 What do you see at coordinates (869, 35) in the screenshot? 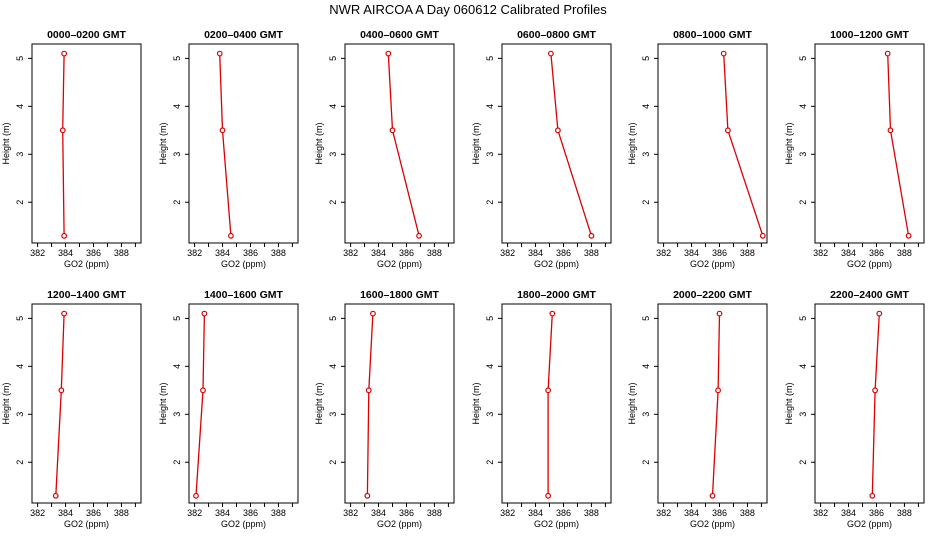
I see `panel-title: 1000–1200 GMT` at bounding box center [869, 35].